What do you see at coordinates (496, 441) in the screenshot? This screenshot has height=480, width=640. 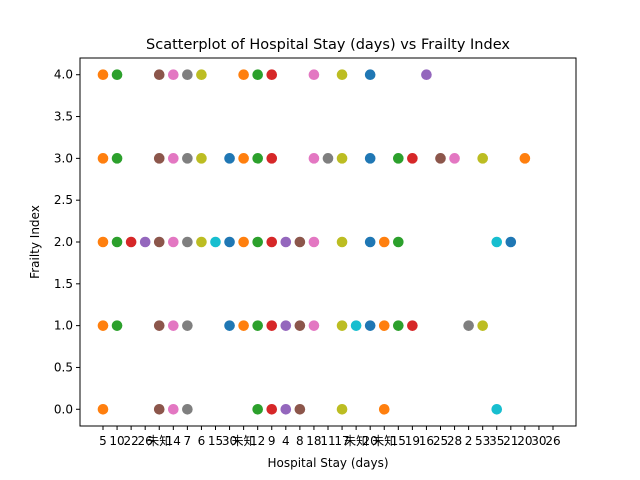 I see `x-tick-label: 35` at bounding box center [496, 441].